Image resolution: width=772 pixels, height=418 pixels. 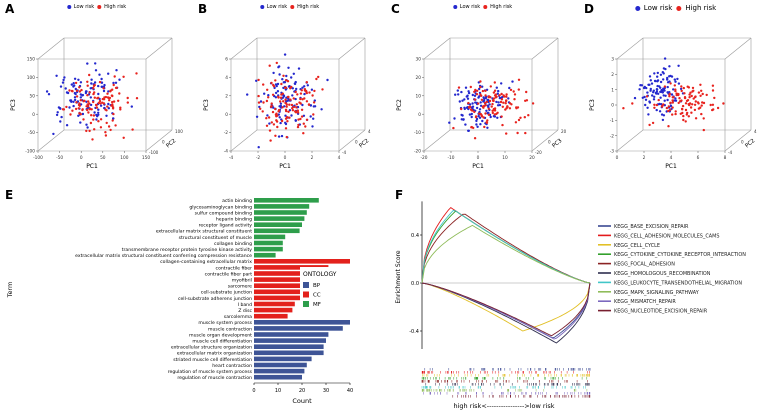 I want to click on gsea-legend-label: KEGG_FOCAL_ADHESION, so click(x=644, y=265).